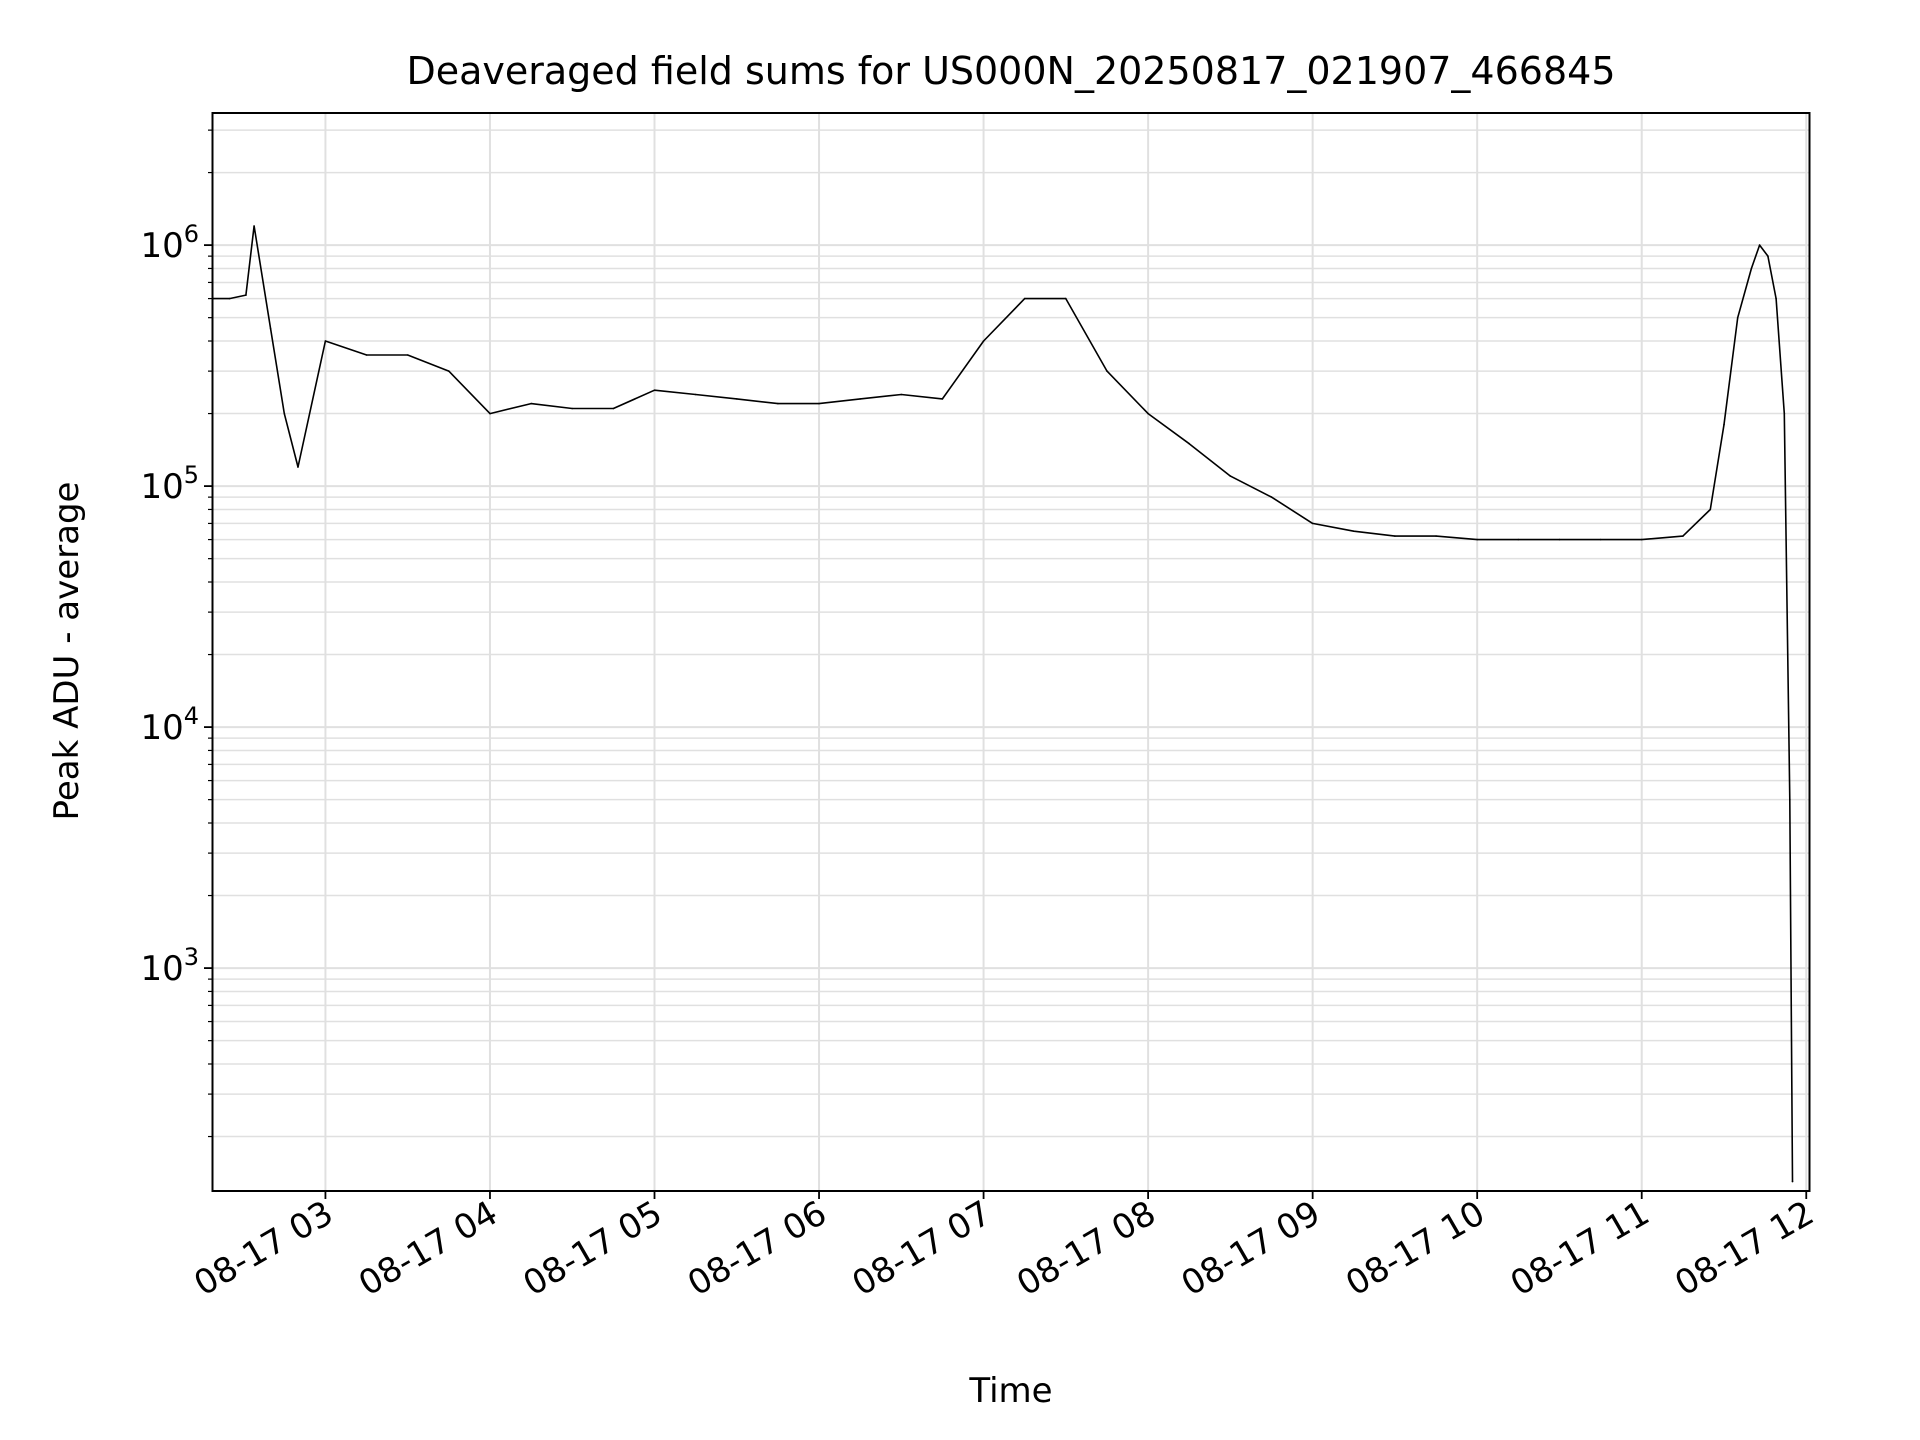  Describe the element at coordinates (191, 716) in the screenshot. I see `y-tick-exponent: 4` at that location.